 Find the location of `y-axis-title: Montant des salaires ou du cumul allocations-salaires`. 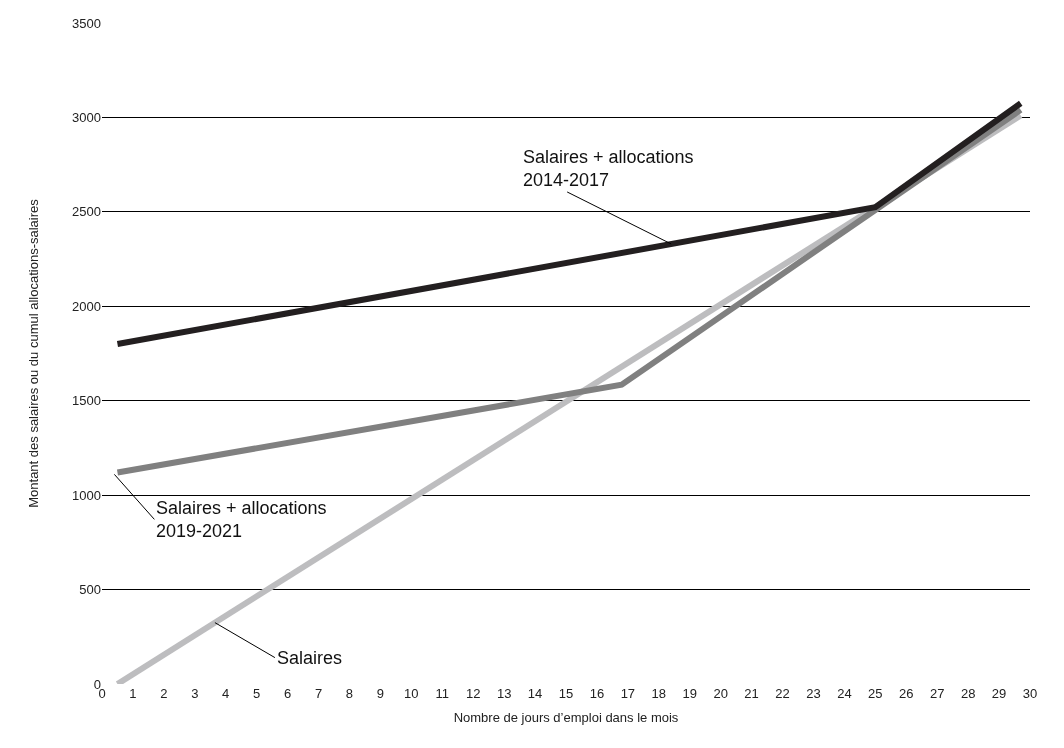

y-axis-title: Montant des salaires ou du cumul allocations-salaires is located at coordinates (34, 353).